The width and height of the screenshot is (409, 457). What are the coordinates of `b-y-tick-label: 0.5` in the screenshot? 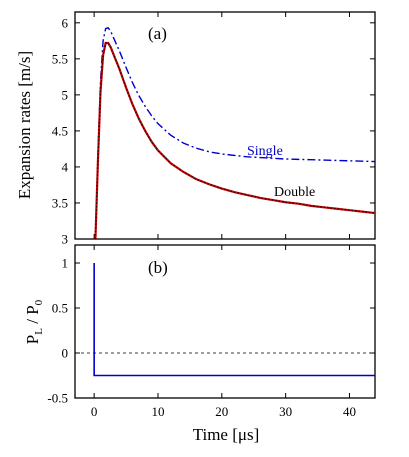 It's located at (60, 308).